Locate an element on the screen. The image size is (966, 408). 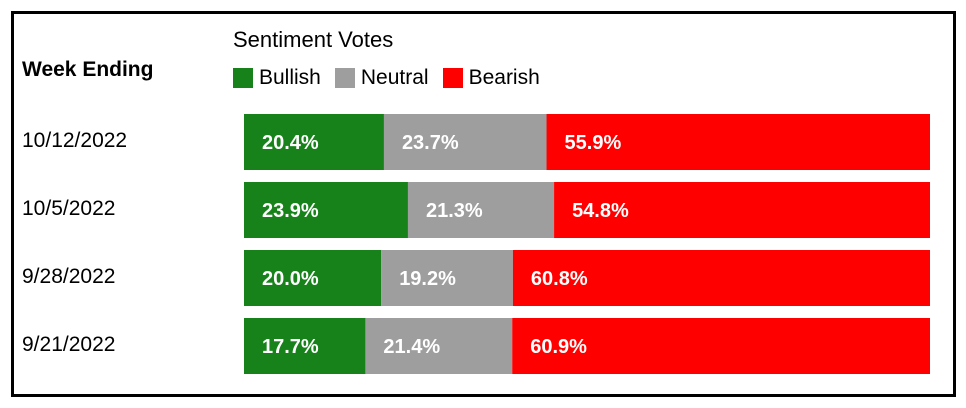
row-label-0: 10/12/2022 is located at coordinates (75, 140).